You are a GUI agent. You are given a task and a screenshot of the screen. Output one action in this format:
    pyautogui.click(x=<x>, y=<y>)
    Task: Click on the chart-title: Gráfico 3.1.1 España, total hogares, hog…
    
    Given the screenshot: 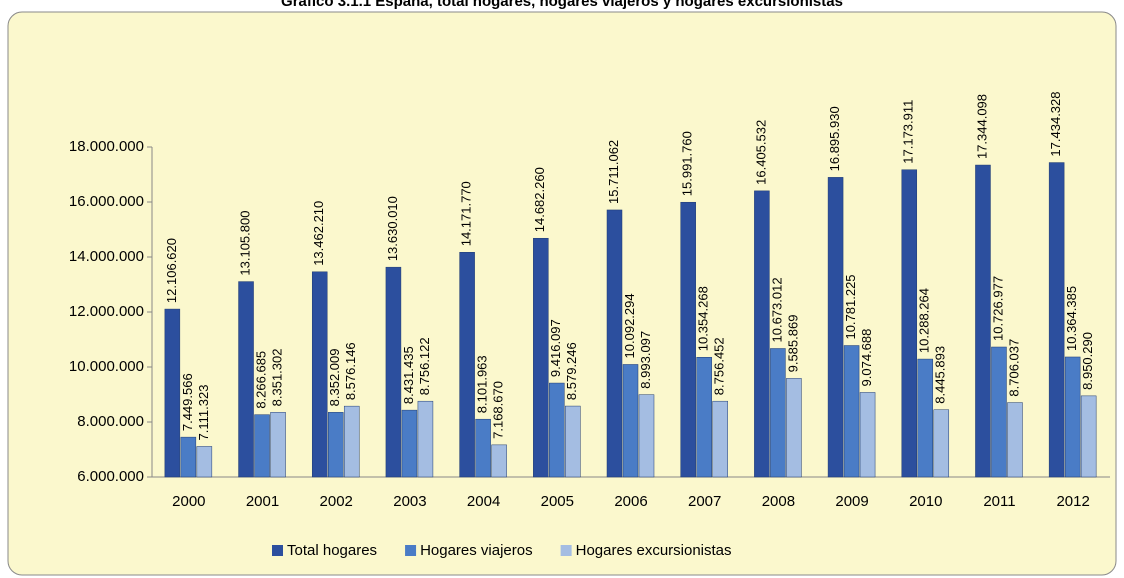 What is the action you would take?
    pyautogui.click(x=562, y=5)
    